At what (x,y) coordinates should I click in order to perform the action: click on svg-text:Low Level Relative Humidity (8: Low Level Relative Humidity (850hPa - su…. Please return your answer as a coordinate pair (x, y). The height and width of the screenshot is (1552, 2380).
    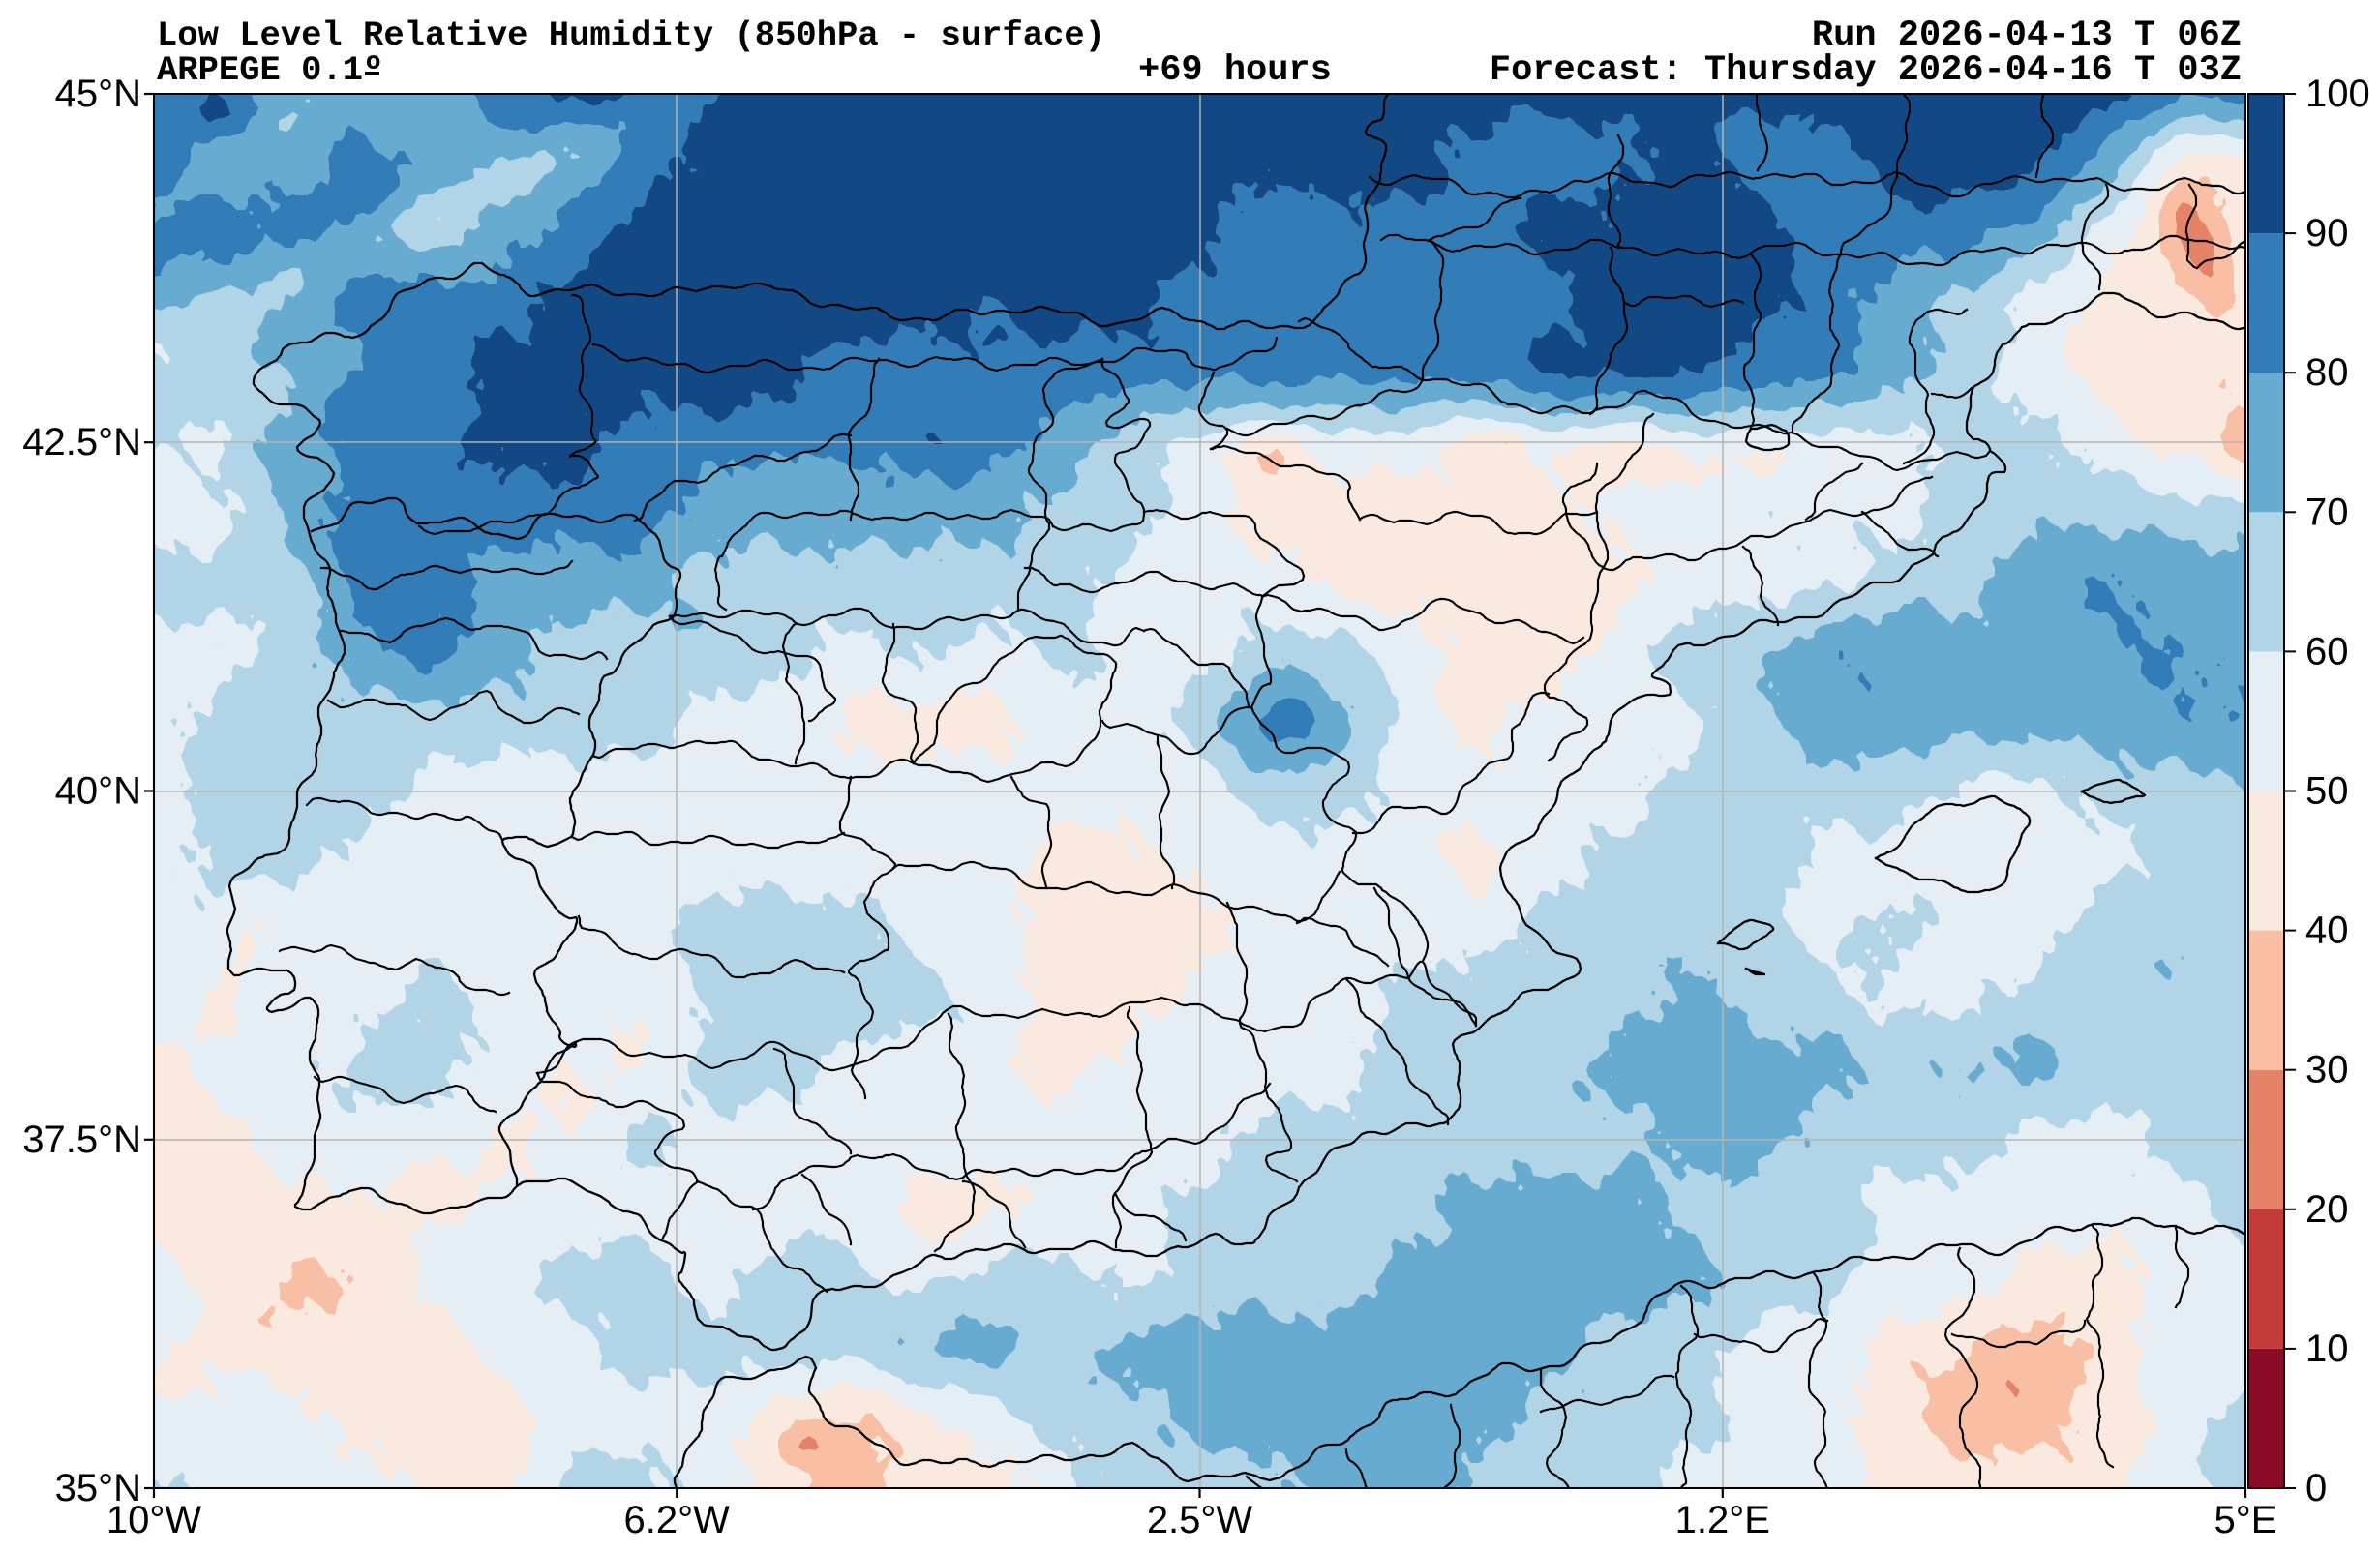
    Looking at the image, I should click on (631, 35).